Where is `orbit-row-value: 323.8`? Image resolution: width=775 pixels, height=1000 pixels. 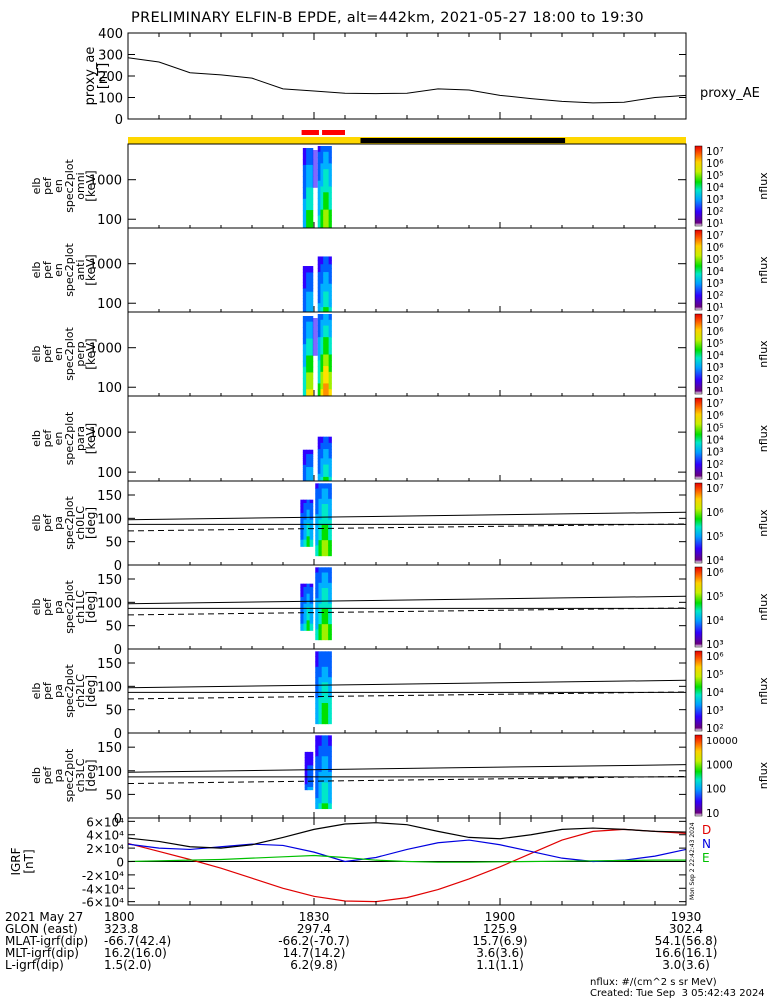 orbit-row-value: 323.8 is located at coordinates (121, 929).